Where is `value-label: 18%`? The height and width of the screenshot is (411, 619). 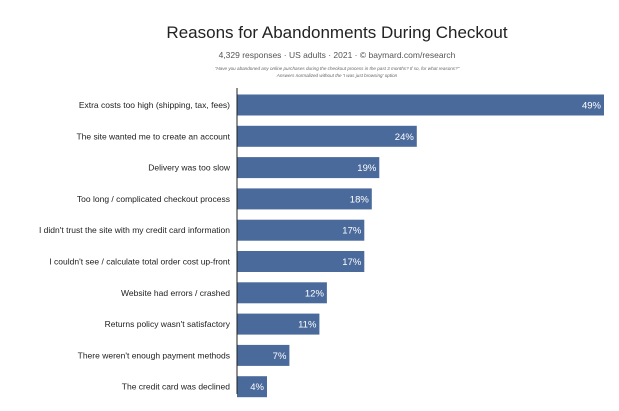
value-label: 18% is located at coordinates (360, 199).